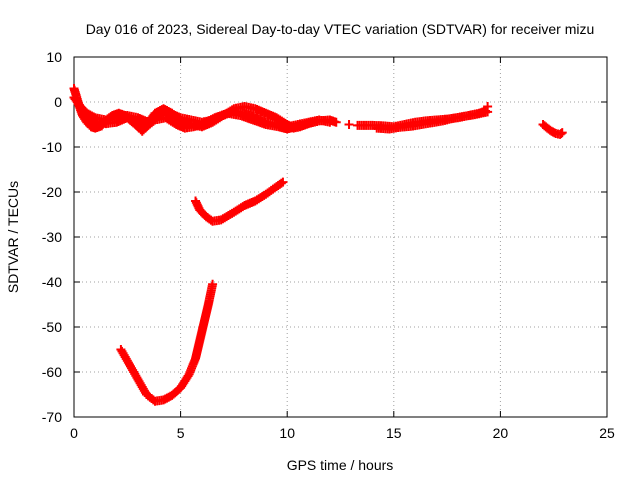  I want to click on y-axis-label: SDTVAR / TECUs, so click(13, 237).